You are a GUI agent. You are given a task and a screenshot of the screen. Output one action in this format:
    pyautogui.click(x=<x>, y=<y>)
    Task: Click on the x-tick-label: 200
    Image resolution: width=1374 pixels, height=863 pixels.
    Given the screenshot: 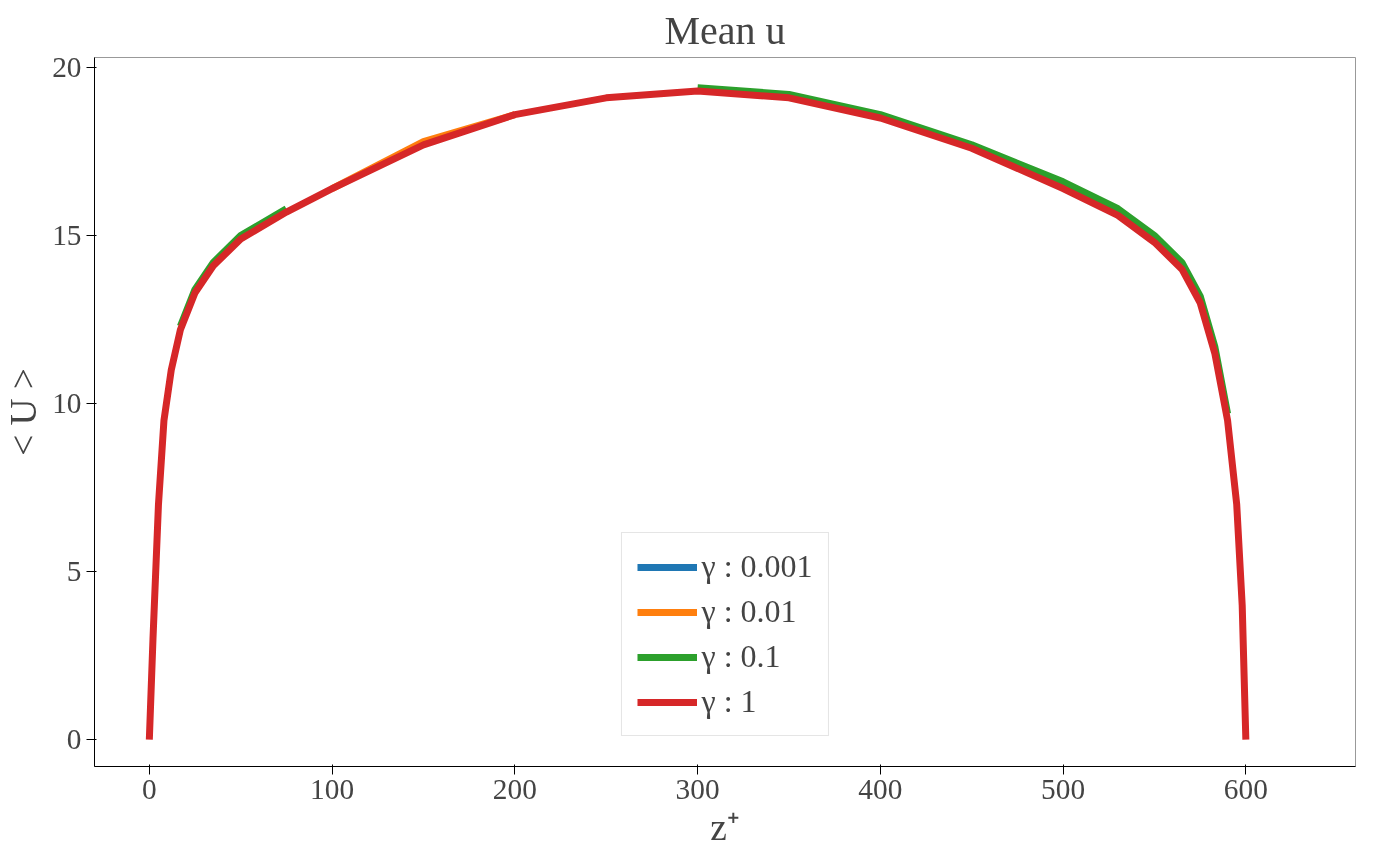 What is the action you would take?
    pyautogui.click(x=514, y=788)
    